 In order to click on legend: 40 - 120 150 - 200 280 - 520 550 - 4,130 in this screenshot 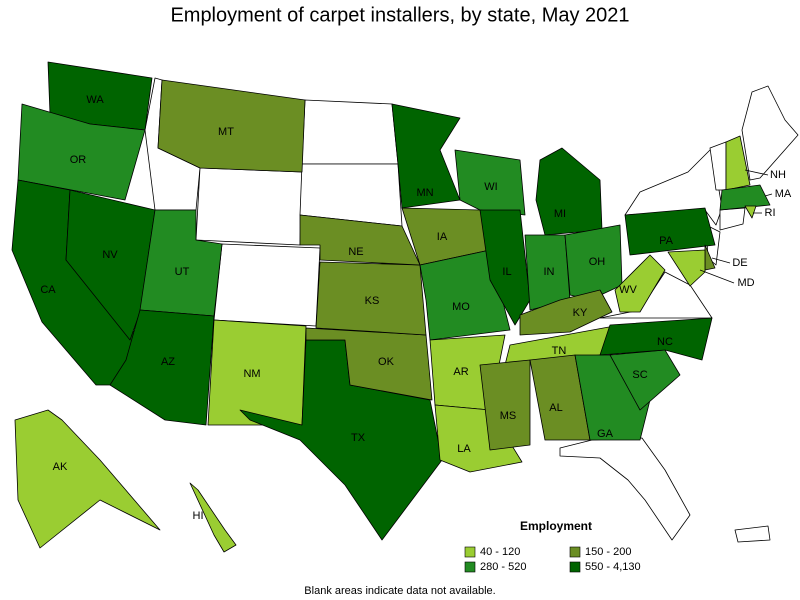, I will do `click(552, 559)`.